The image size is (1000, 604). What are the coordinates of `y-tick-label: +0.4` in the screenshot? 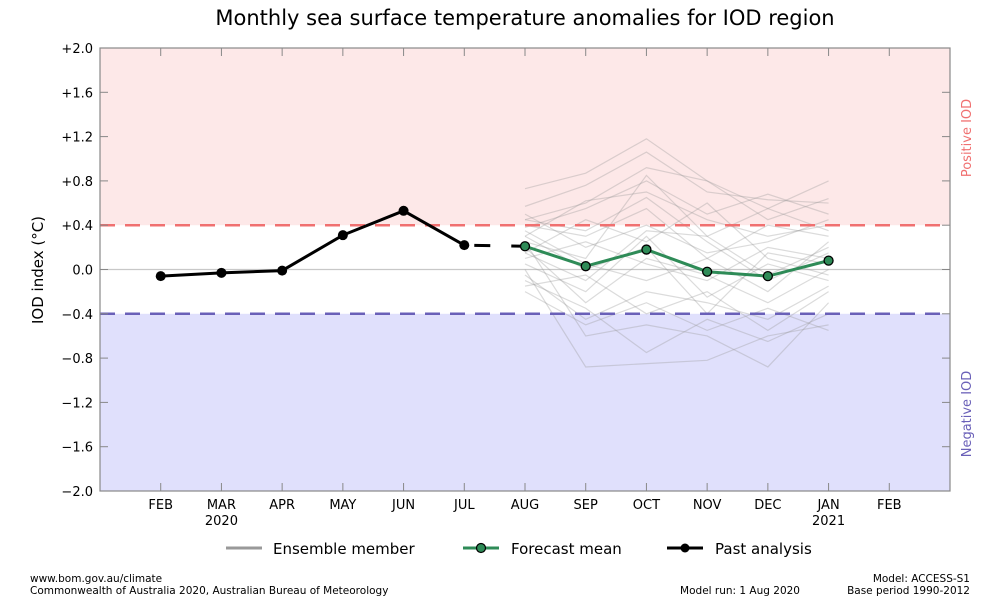 It's located at (77, 226).